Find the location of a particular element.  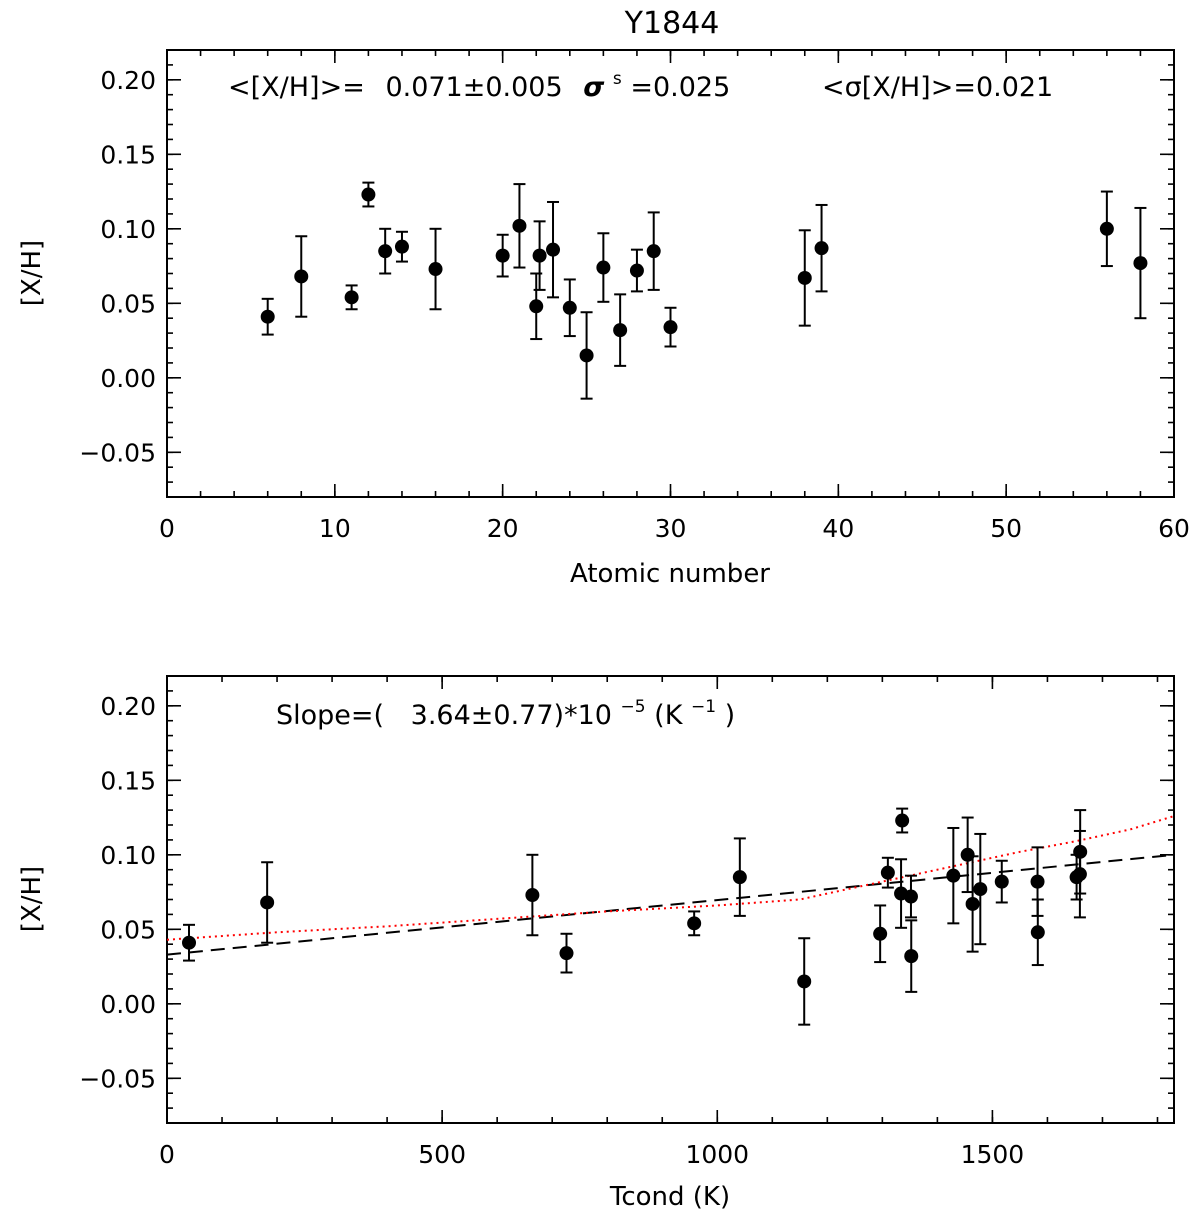

x-tick-label: 10 is located at coordinates (335, 528).